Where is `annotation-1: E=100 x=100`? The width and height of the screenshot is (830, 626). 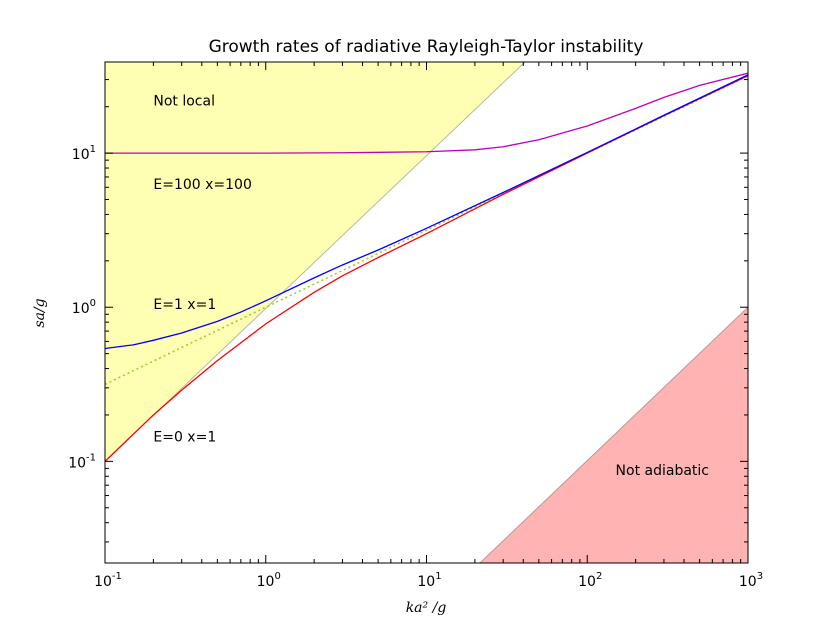 annotation-1: E=100 x=100 is located at coordinates (202, 185).